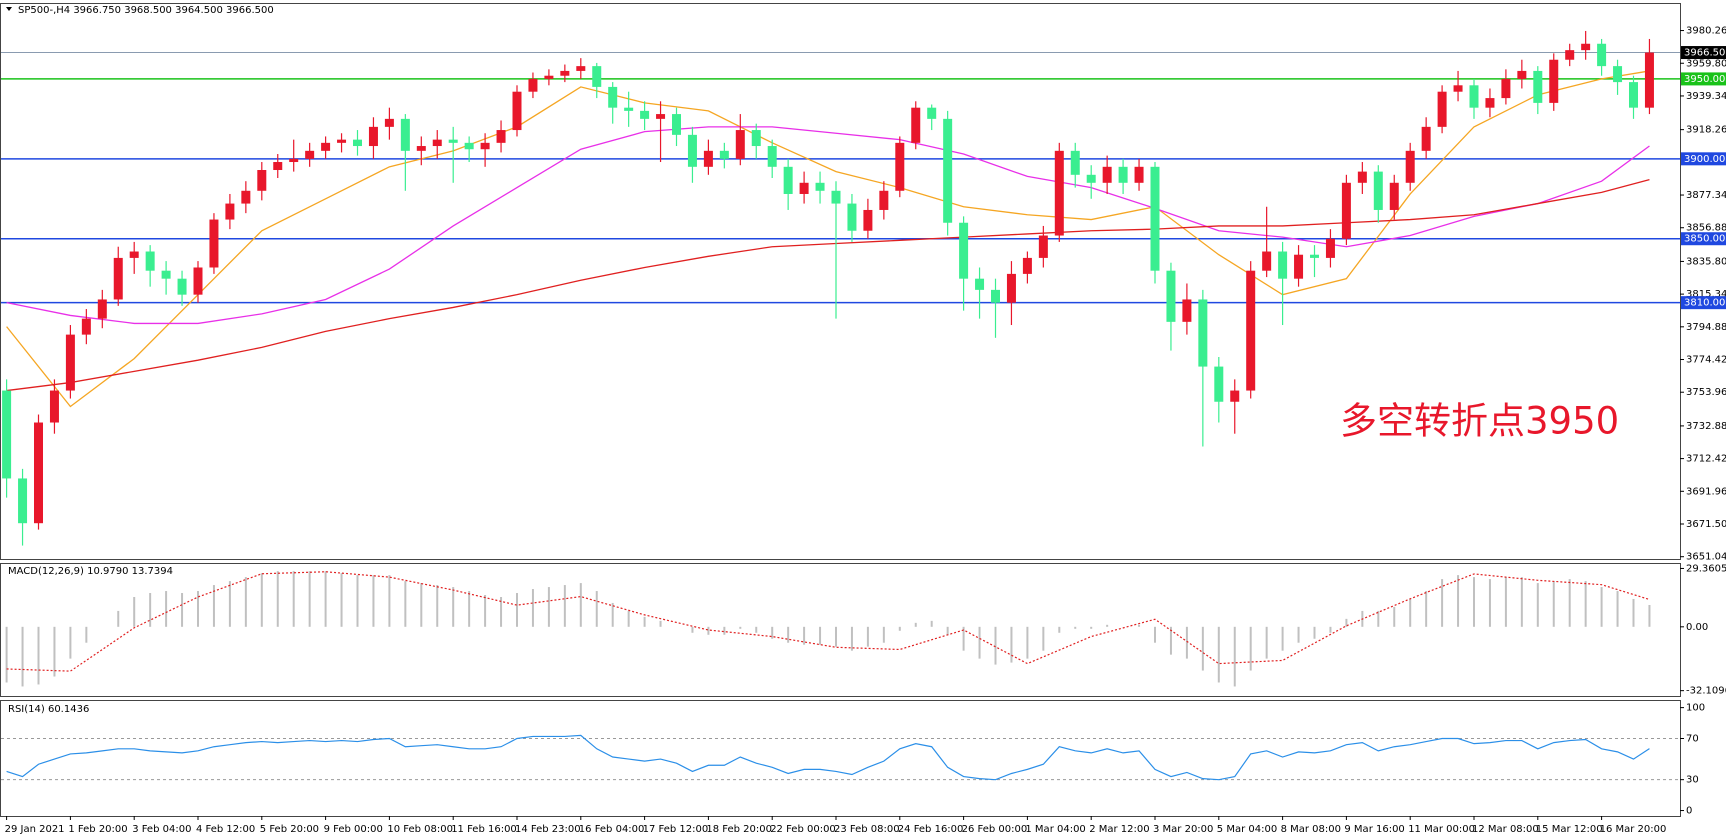 This screenshot has height=840, width=1726. What do you see at coordinates (1247, 829) in the screenshot?
I see `x-tick-label: 5 Mar 04:00` at bounding box center [1247, 829].